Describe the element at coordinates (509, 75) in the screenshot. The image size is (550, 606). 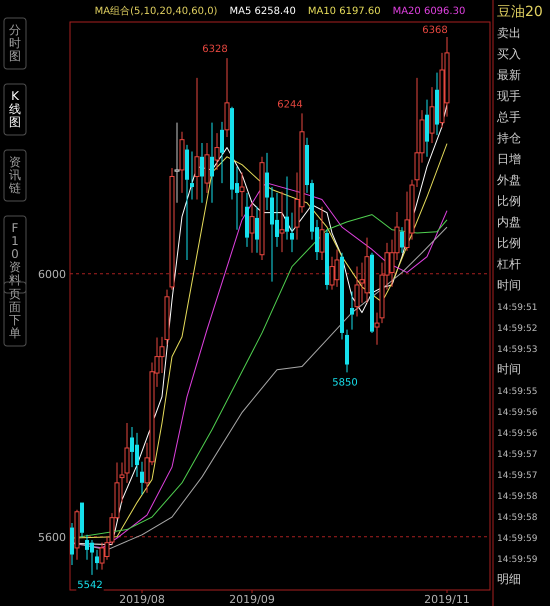
I see `text: 最新` at that location.